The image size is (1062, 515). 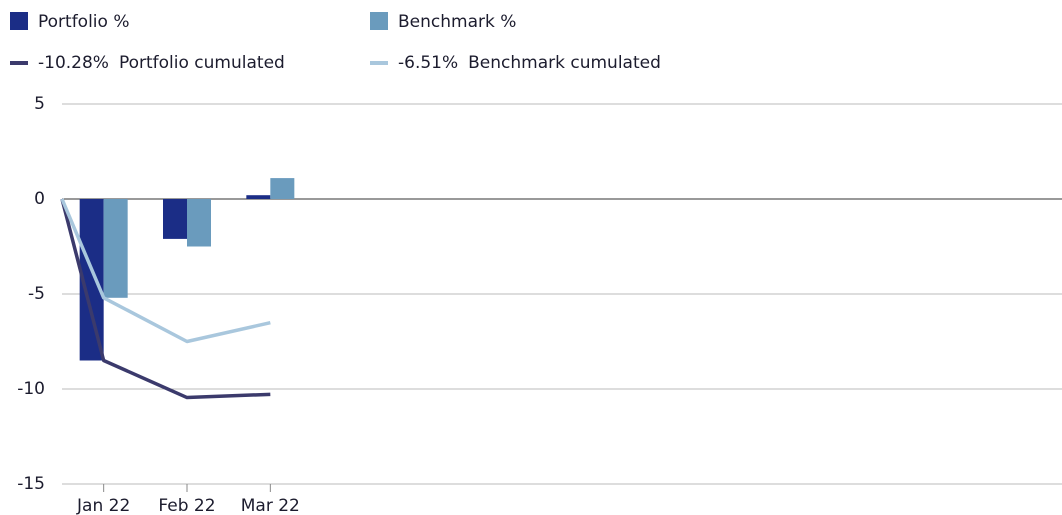 What do you see at coordinates (270, 505) in the screenshot?
I see `x-tick-label: Mar 22` at bounding box center [270, 505].